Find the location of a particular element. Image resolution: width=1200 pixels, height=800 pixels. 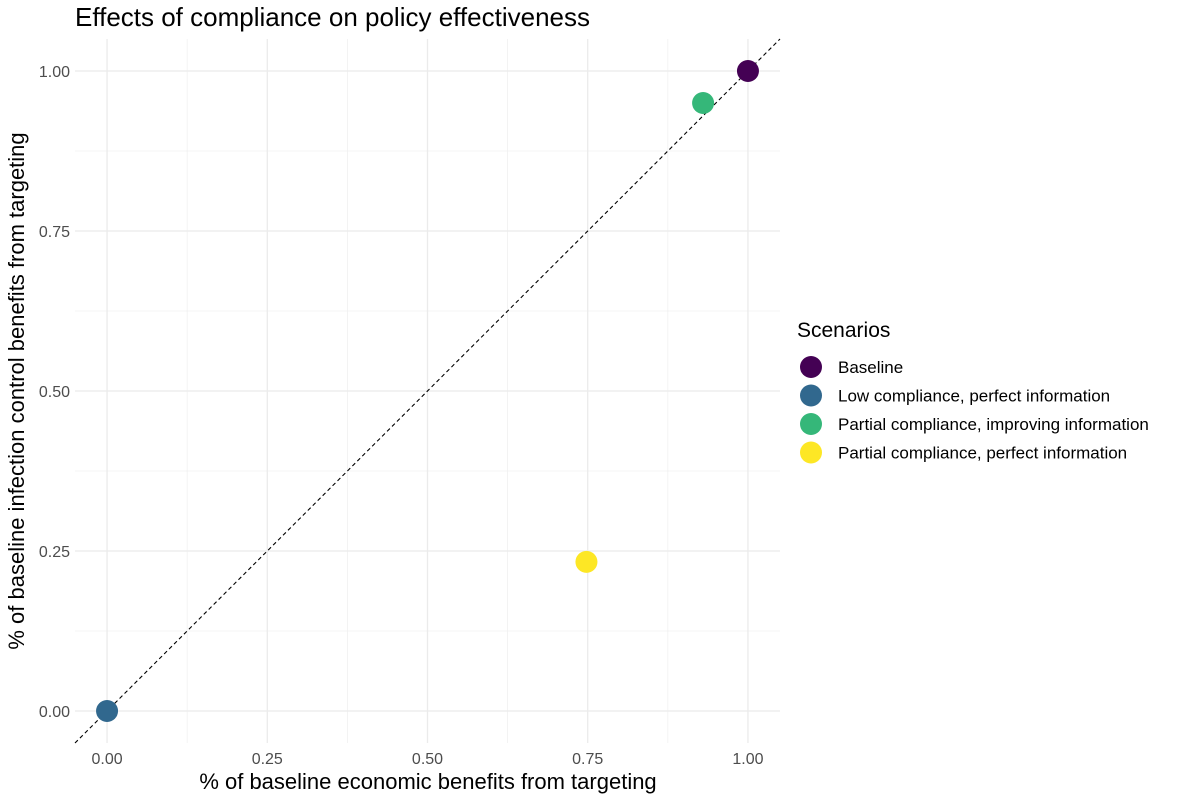

legend-title: Scenarios is located at coordinates (843, 330).